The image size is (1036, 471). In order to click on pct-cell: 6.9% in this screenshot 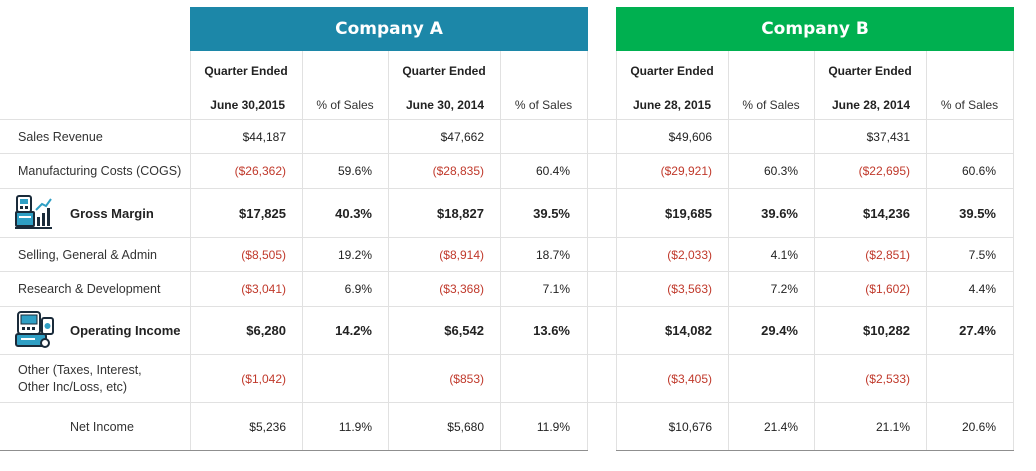, I will do `click(358, 289)`.